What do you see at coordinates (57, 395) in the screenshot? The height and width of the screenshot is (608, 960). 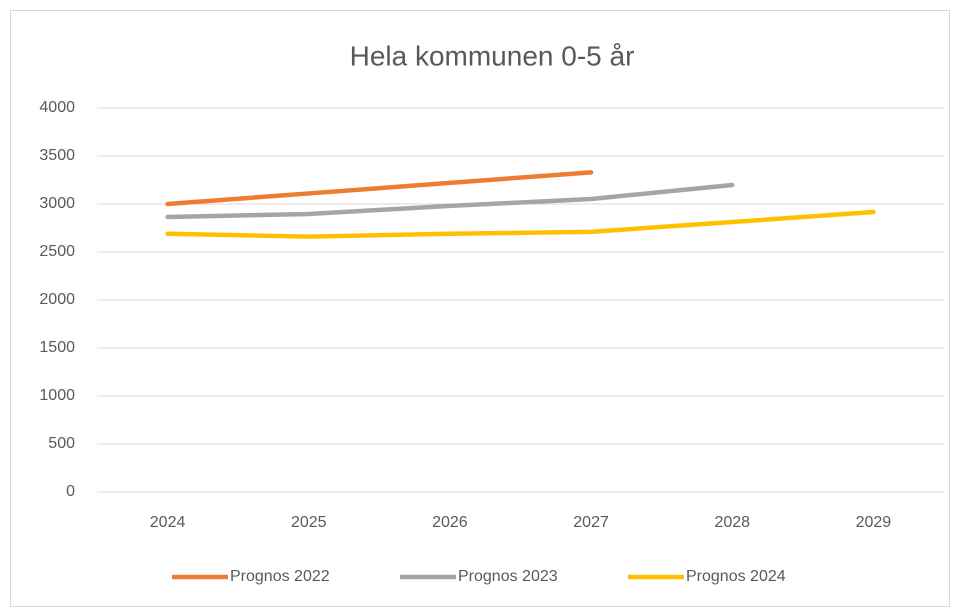 I see `y-tick-label: 1000` at bounding box center [57, 395].